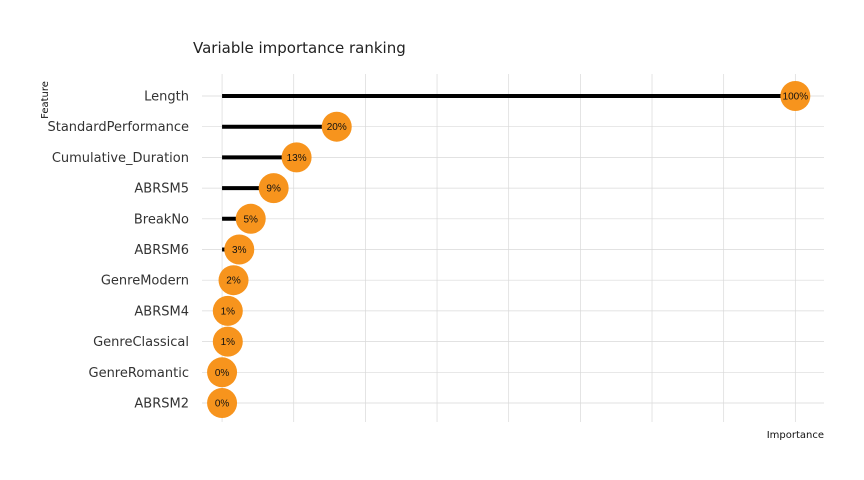  Describe the element at coordinates (120, 158) in the screenshot. I see `y-tick-label: Cumulative_Duration` at that location.